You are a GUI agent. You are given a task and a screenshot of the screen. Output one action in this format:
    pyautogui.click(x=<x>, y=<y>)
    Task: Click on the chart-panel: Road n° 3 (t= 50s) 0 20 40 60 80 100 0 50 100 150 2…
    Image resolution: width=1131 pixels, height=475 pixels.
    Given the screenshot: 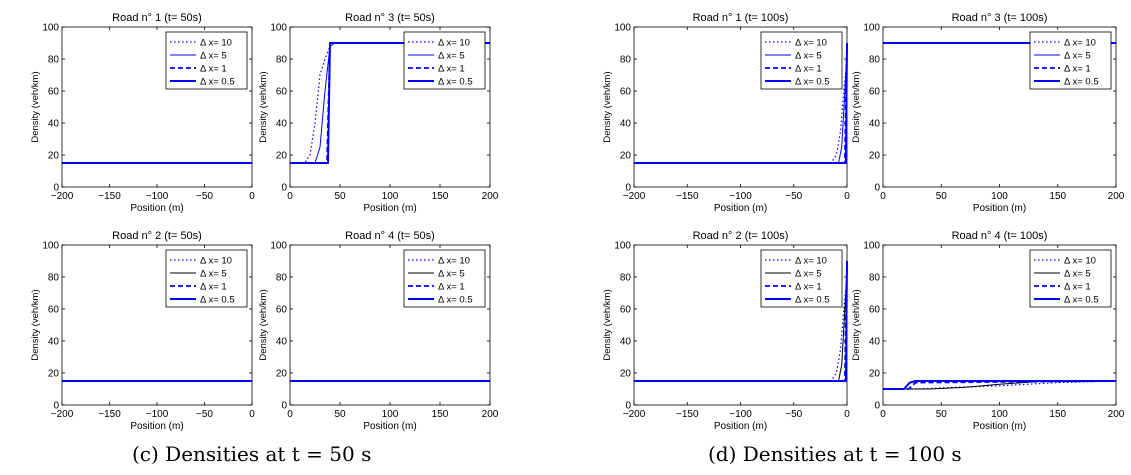 What is the action you would take?
    pyautogui.click(x=378, y=113)
    